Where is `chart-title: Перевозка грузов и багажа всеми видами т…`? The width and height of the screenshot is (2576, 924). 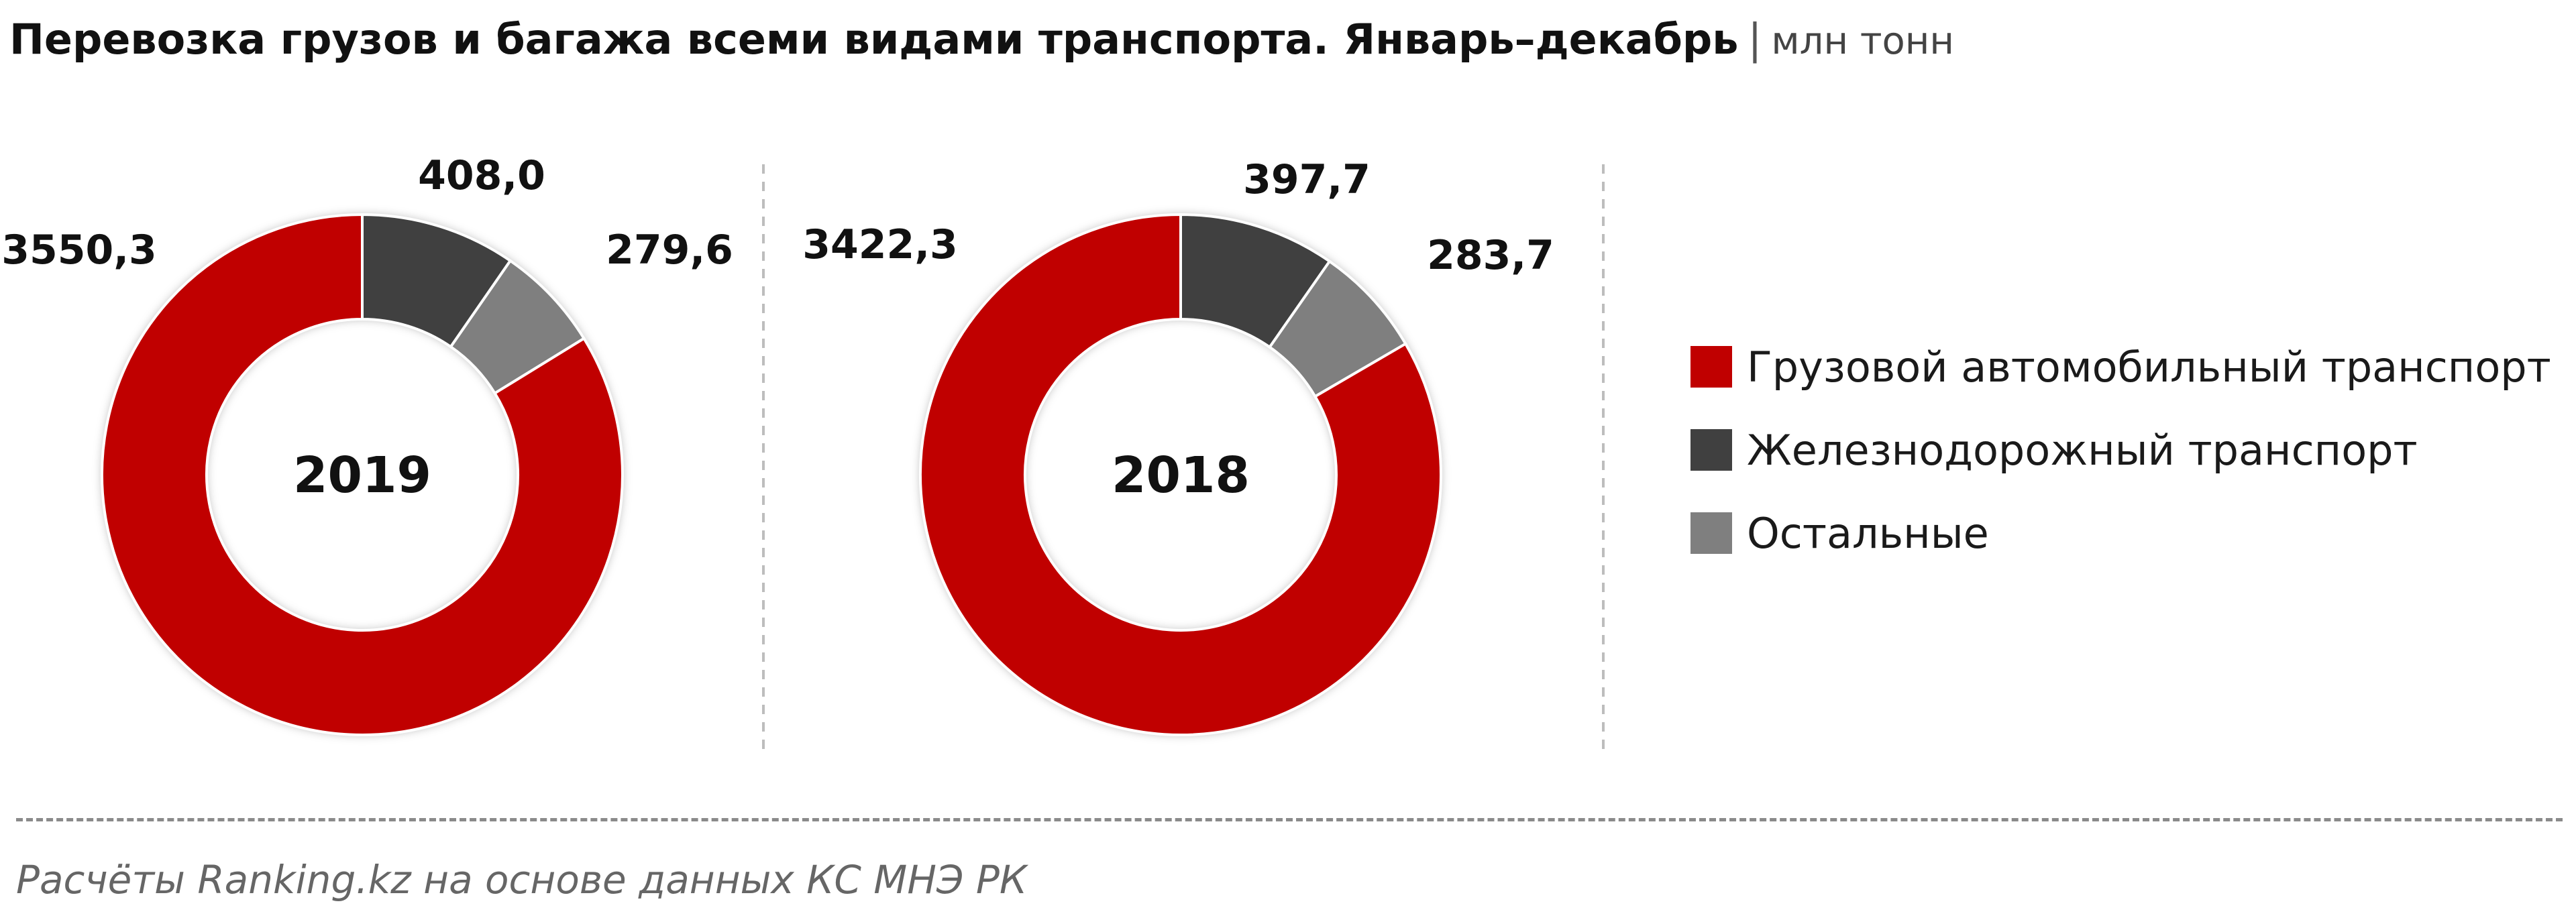 chart-title: Перевозка грузов и багажа всеми видами т… is located at coordinates (874, 39).